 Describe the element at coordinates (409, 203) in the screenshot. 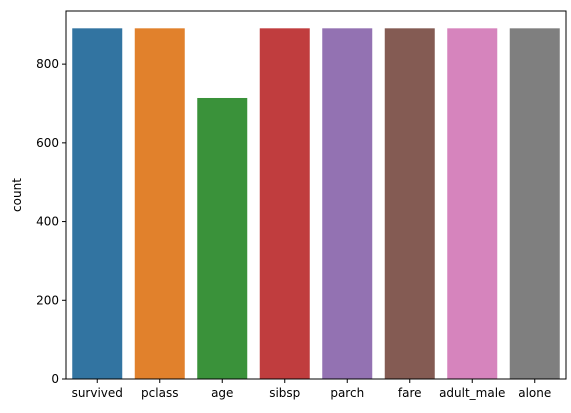

I see `bar-fare` at that location.